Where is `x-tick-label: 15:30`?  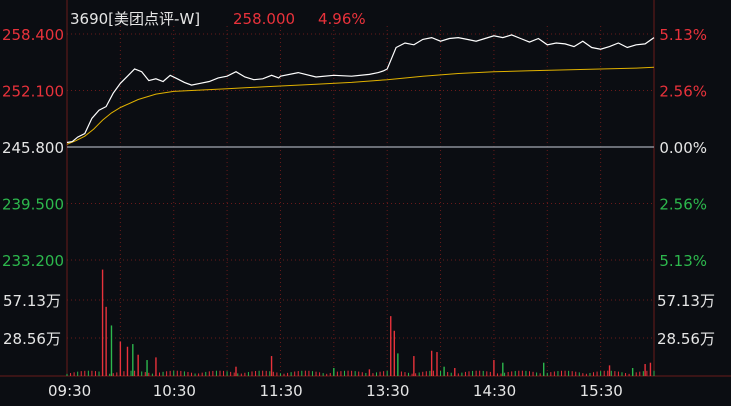
x-tick-label: 15:30 is located at coordinates (601, 391).